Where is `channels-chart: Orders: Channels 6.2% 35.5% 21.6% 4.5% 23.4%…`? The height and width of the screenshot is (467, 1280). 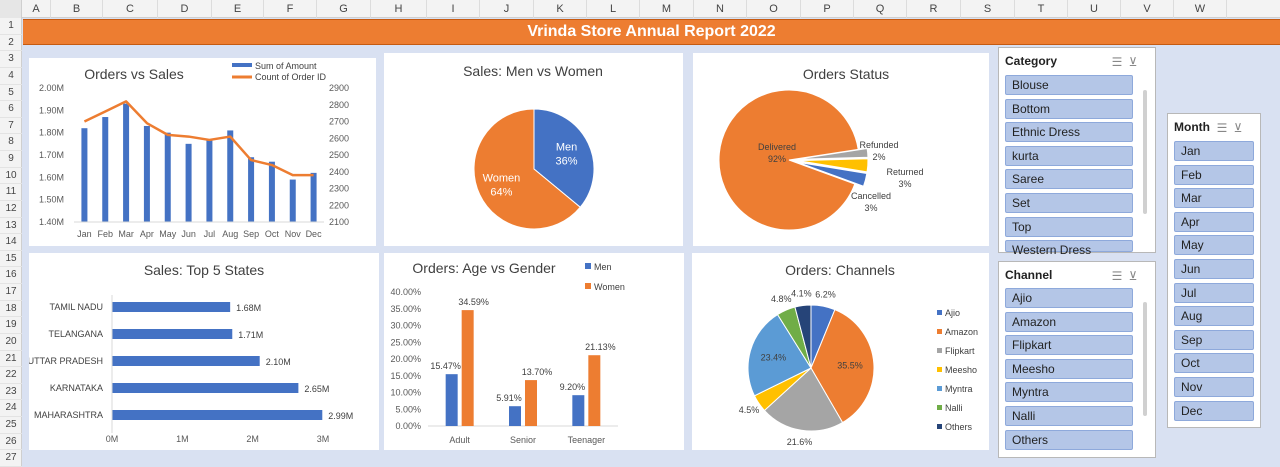 channels-chart: Orders: Channels 6.2% 35.5% 21.6% 4.5% 23.4%… is located at coordinates (840, 351).